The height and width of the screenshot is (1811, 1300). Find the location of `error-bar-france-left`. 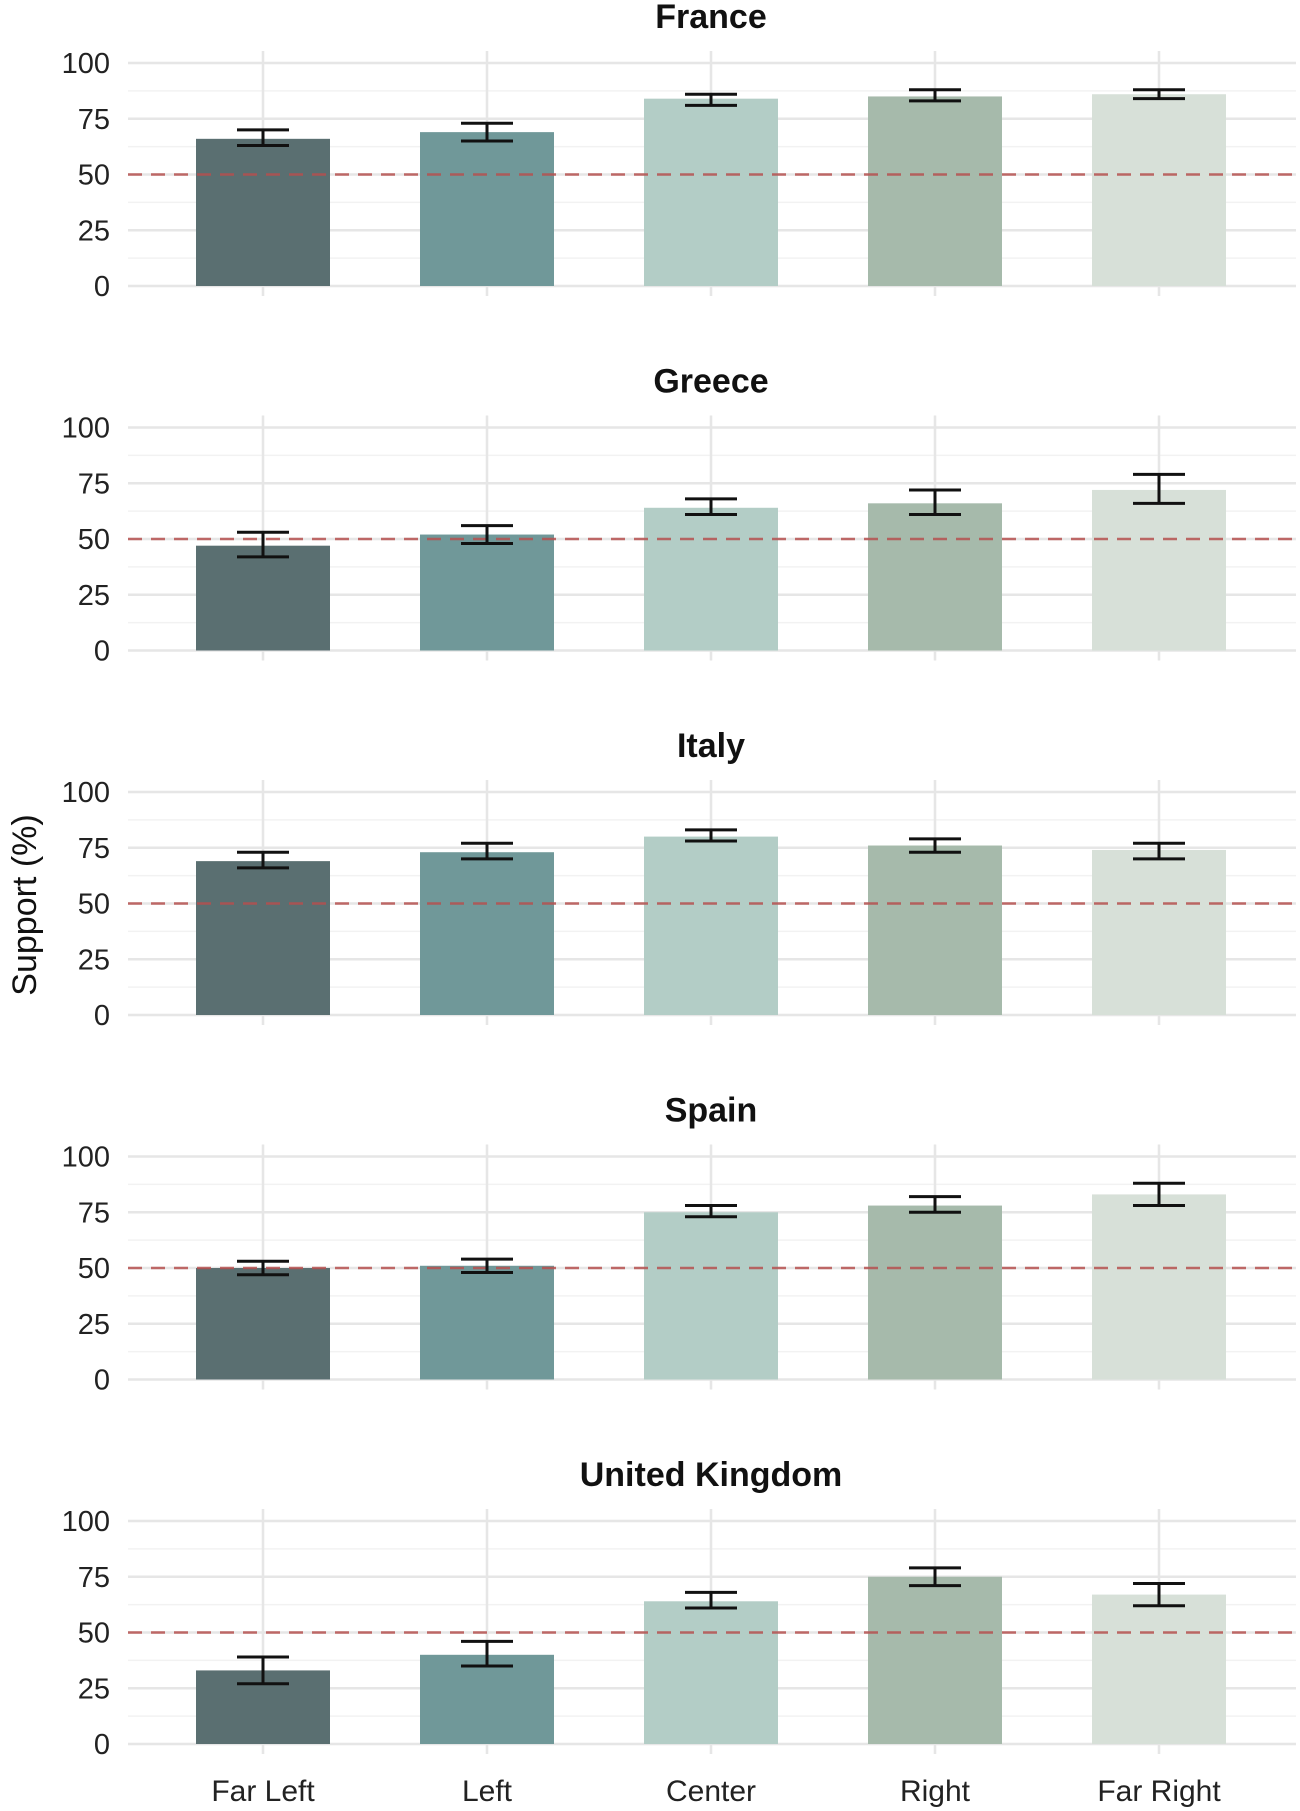

error-bar-france-left is located at coordinates (487, 132).